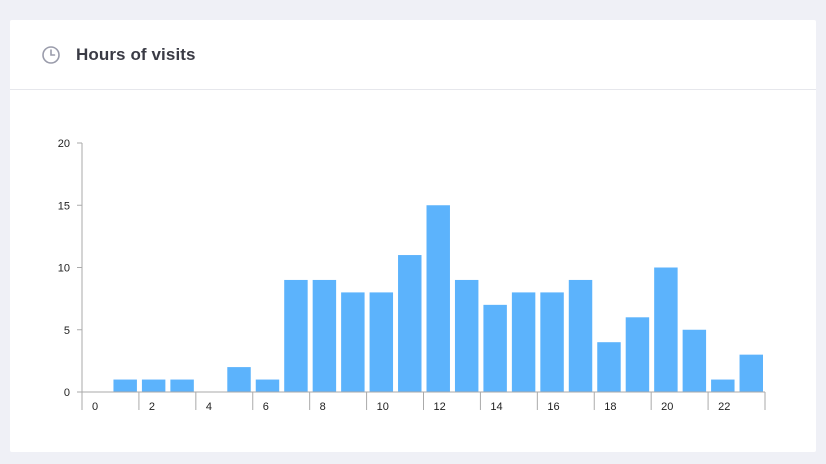  I want to click on card-header: Hours of visits, so click(413, 55).